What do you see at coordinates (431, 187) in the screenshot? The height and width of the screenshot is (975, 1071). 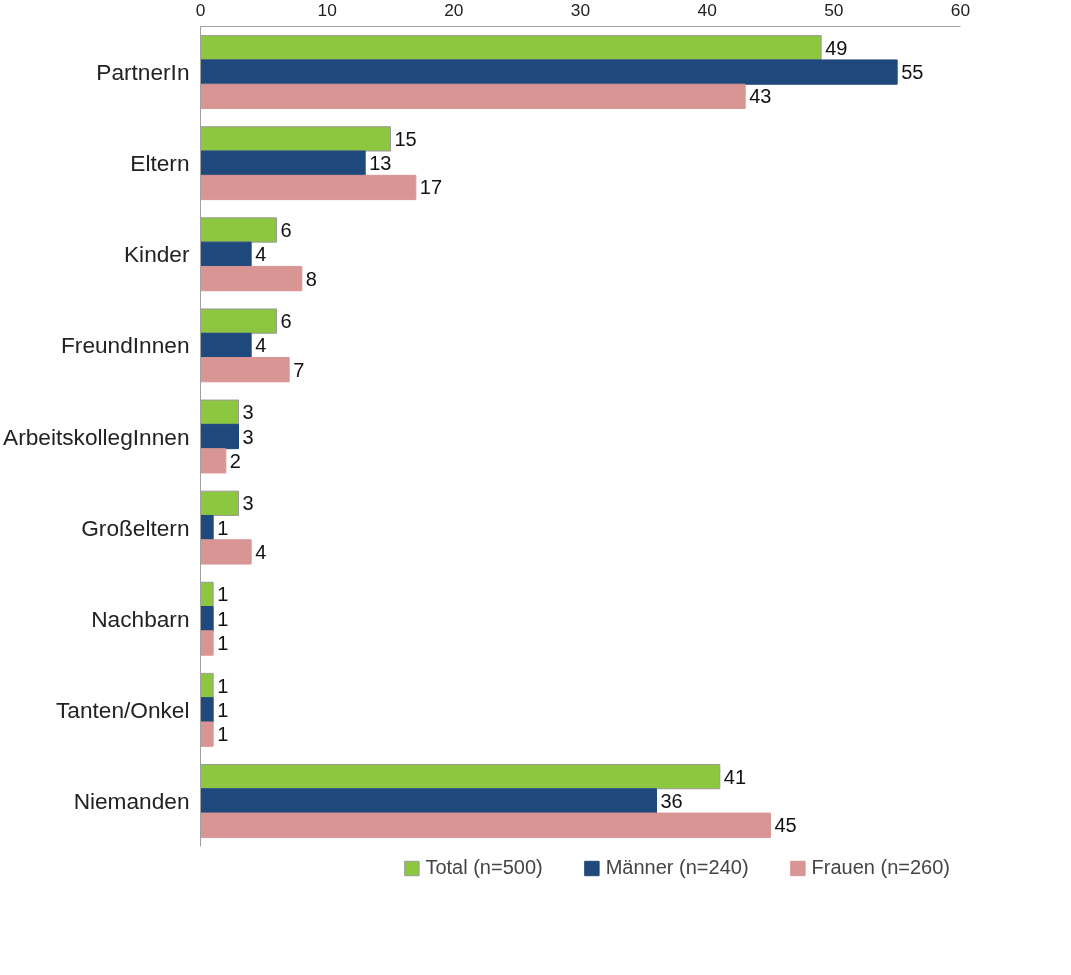 I see `data-label: 17` at bounding box center [431, 187].